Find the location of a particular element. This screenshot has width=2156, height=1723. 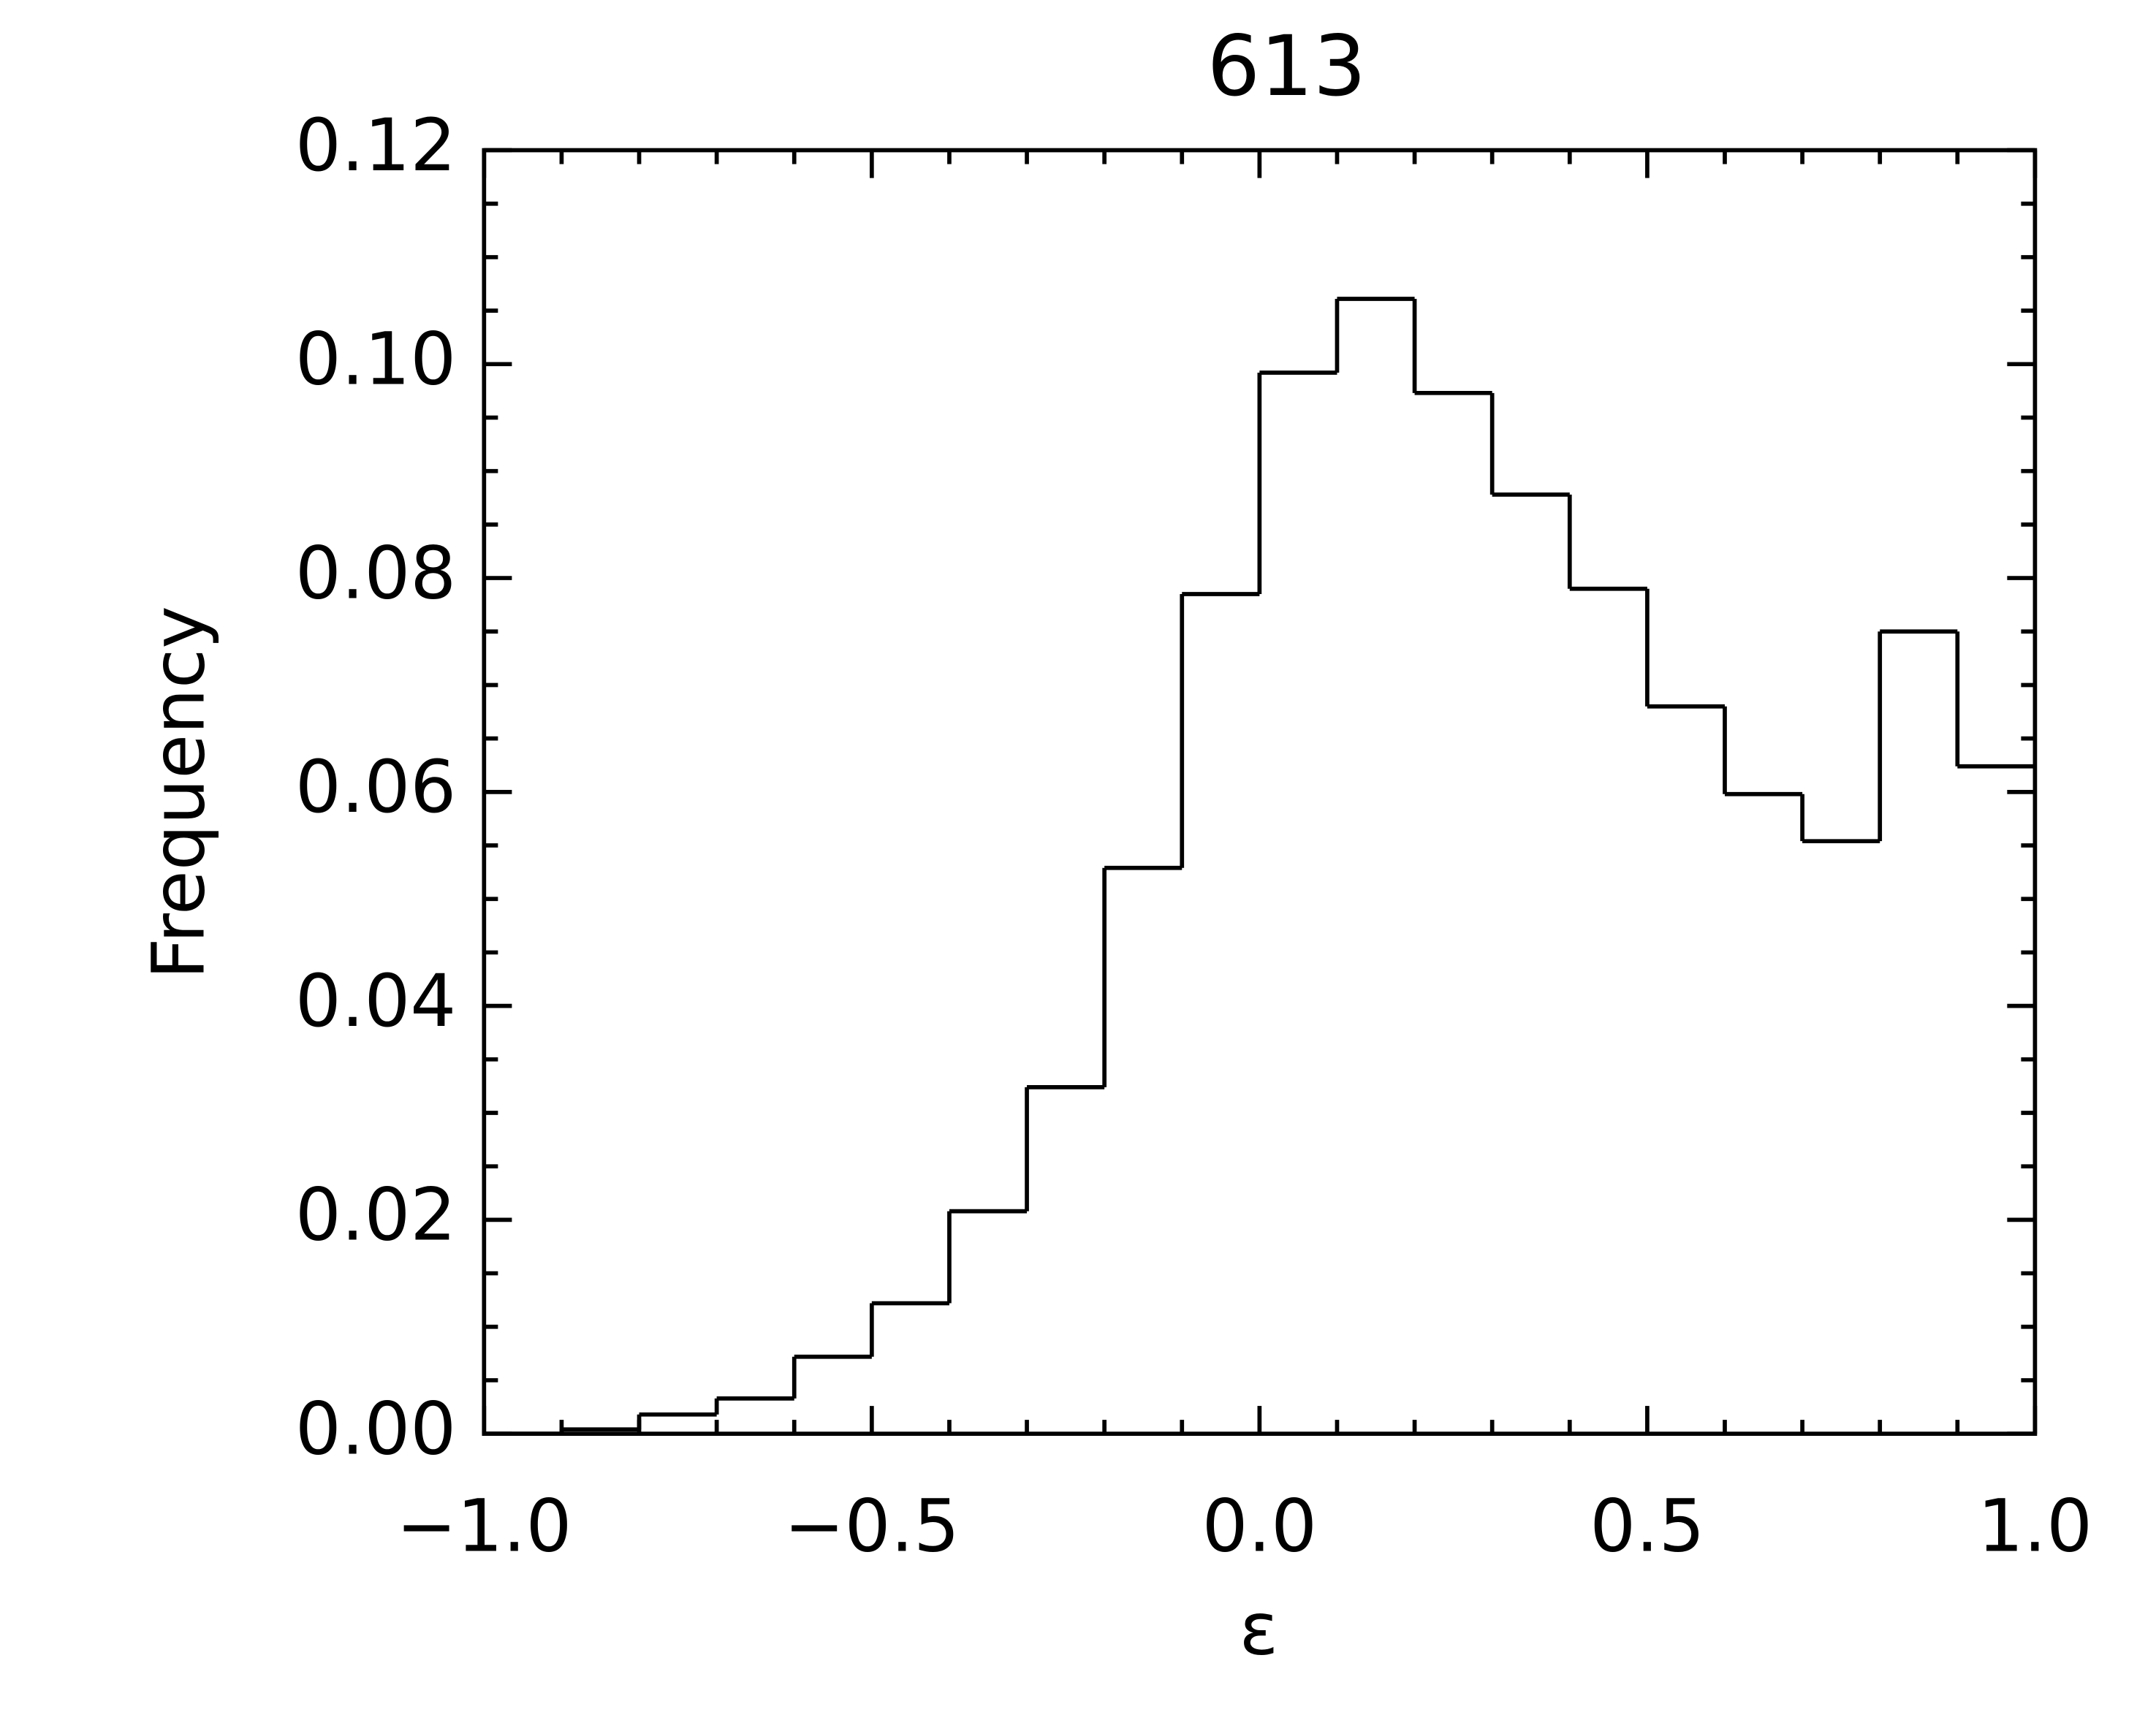

y-tick-label: 0.08 is located at coordinates (375, 573).